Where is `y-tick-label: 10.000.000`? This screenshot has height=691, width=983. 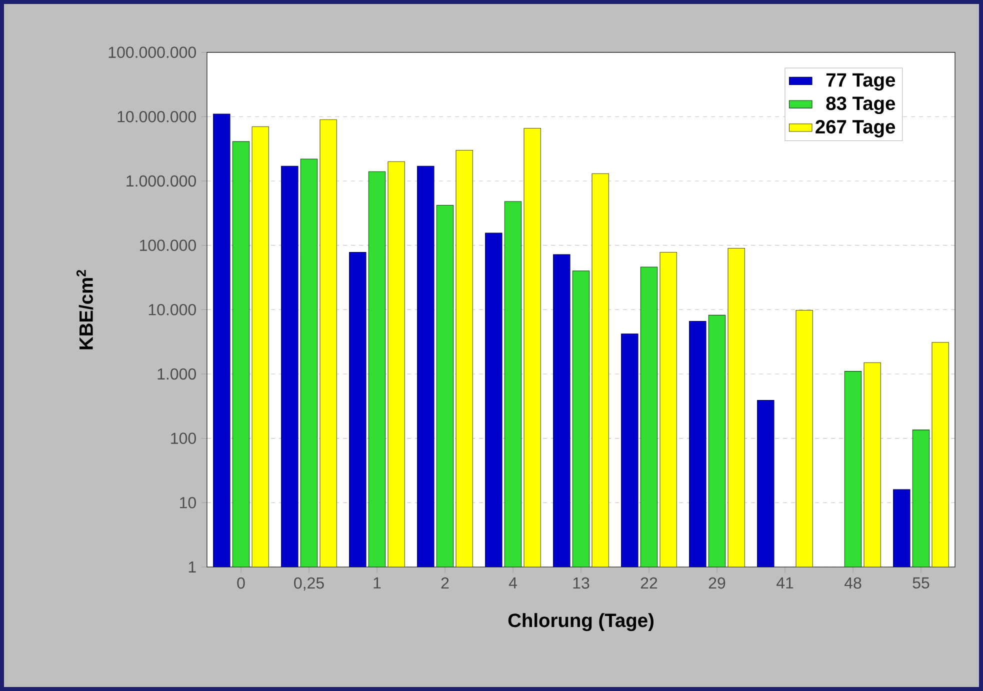
y-tick-label: 10.000.000 is located at coordinates (157, 116).